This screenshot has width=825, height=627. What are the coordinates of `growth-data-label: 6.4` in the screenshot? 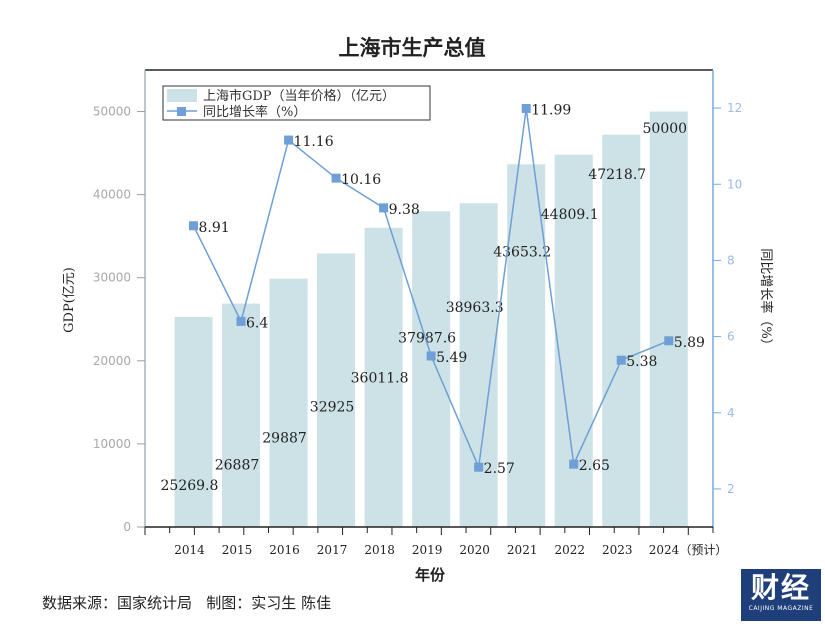 It's located at (257, 323).